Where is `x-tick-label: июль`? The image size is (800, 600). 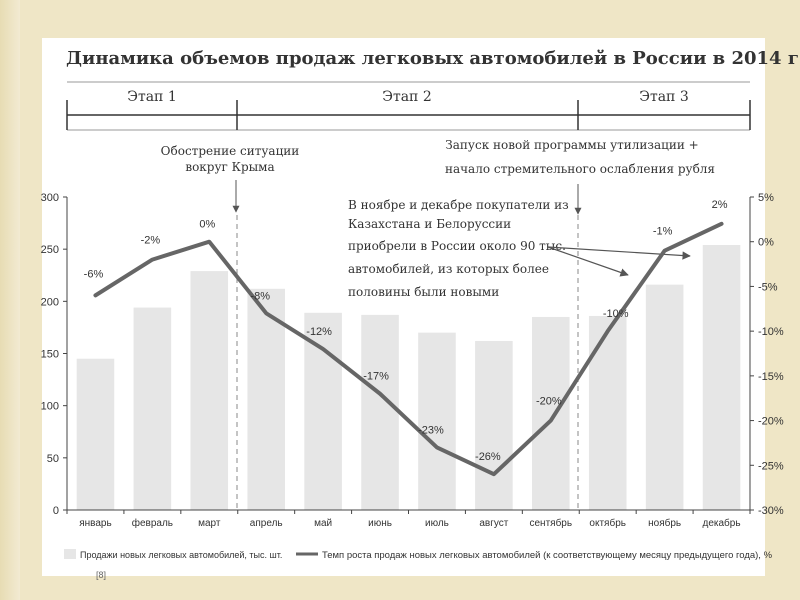
x-tick-label: июль is located at coordinates (437, 523).